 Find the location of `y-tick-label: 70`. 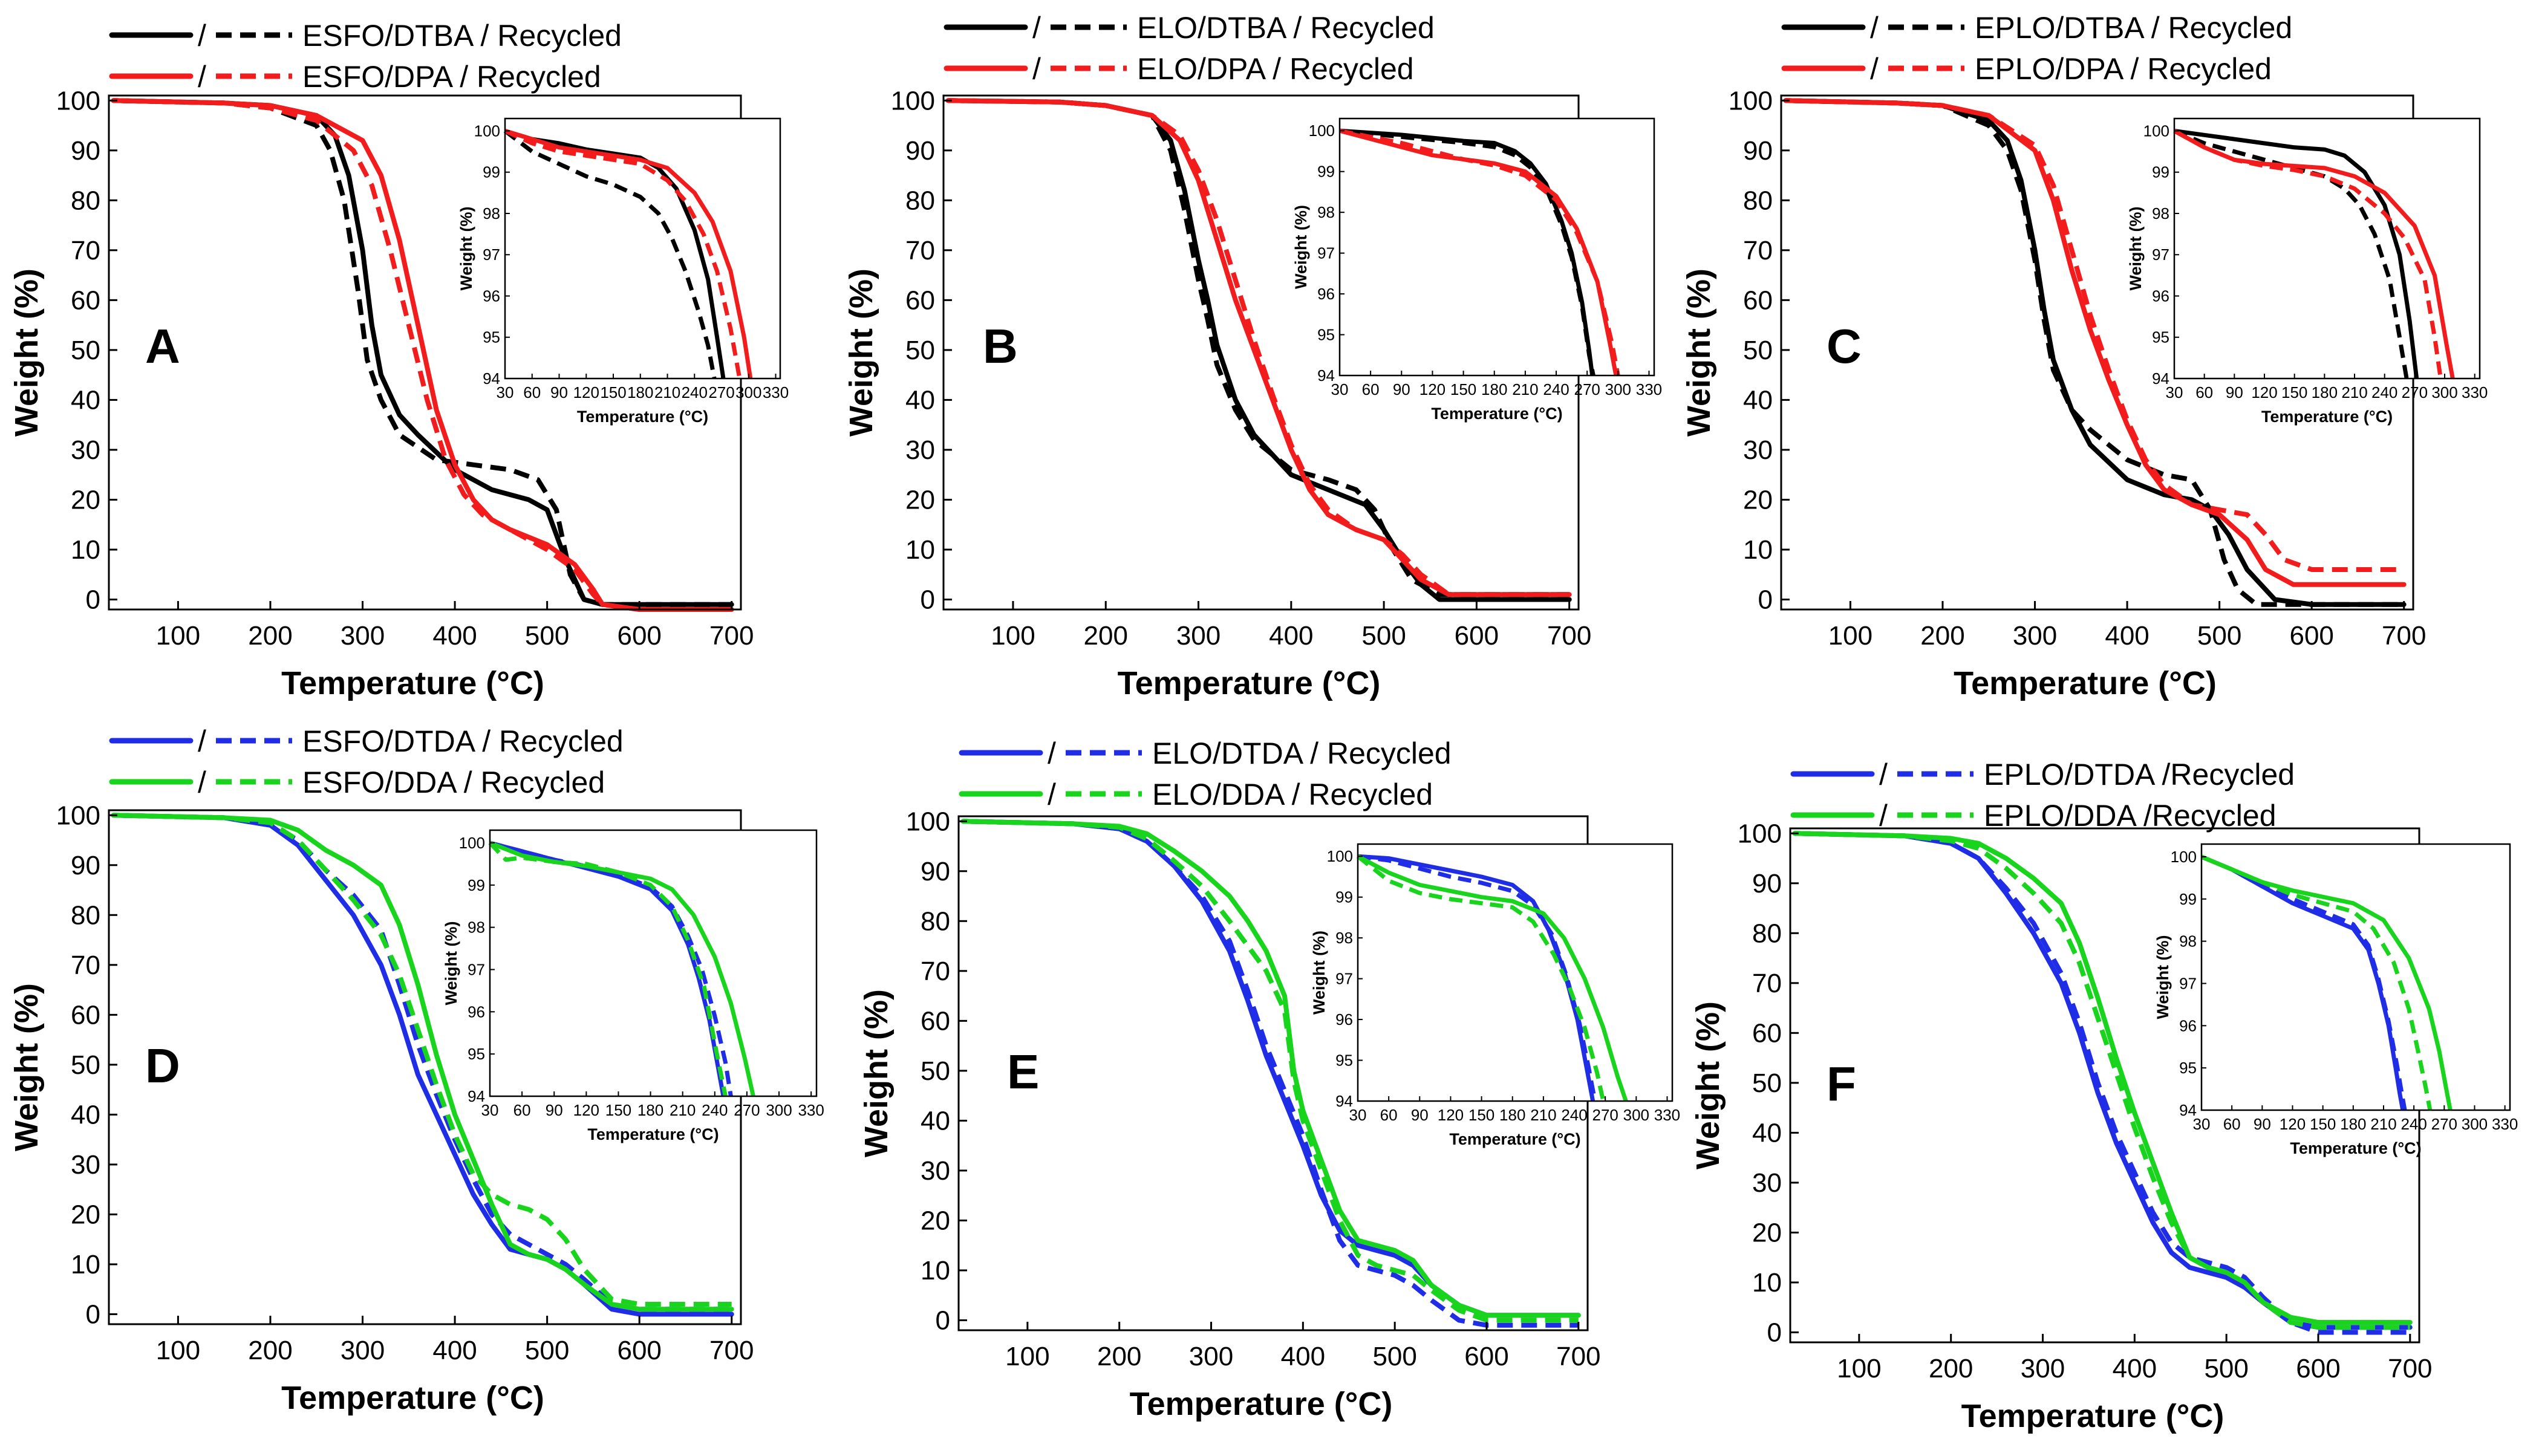

y-tick-label: 70 is located at coordinates (1758, 250).